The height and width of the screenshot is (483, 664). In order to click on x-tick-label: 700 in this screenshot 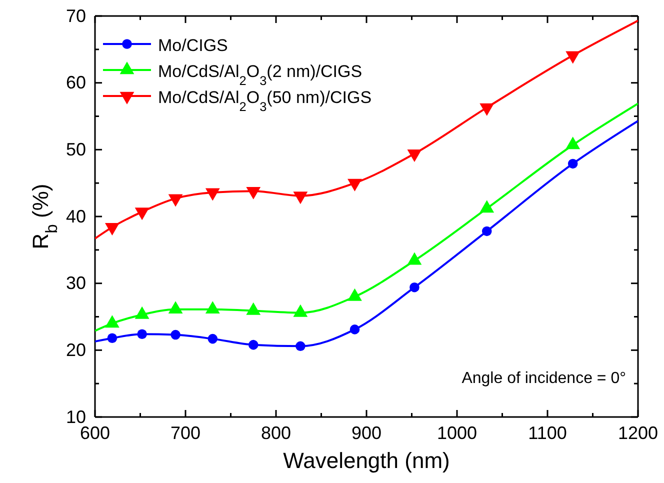, I will do `click(185, 432)`.